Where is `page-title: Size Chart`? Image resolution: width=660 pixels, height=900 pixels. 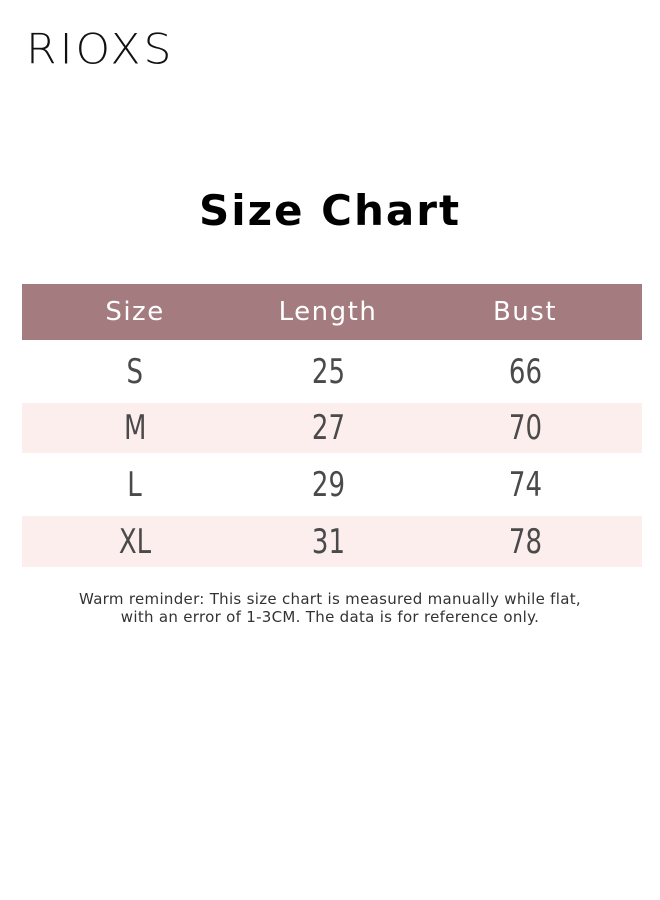
page-title: Size Chart is located at coordinates (330, 210).